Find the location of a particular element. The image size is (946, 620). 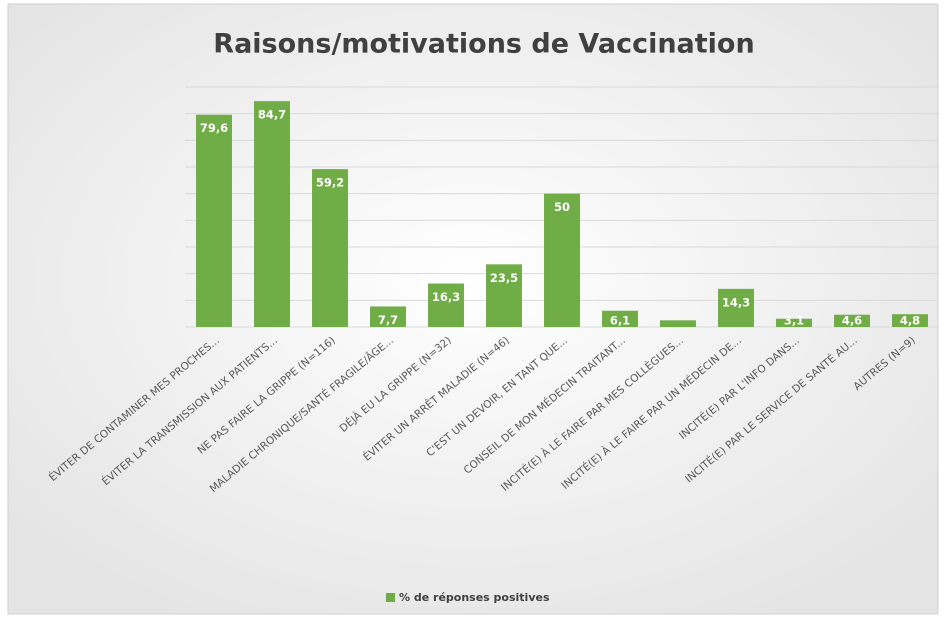

data-label: 16,3 is located at coordinates (446, 297).